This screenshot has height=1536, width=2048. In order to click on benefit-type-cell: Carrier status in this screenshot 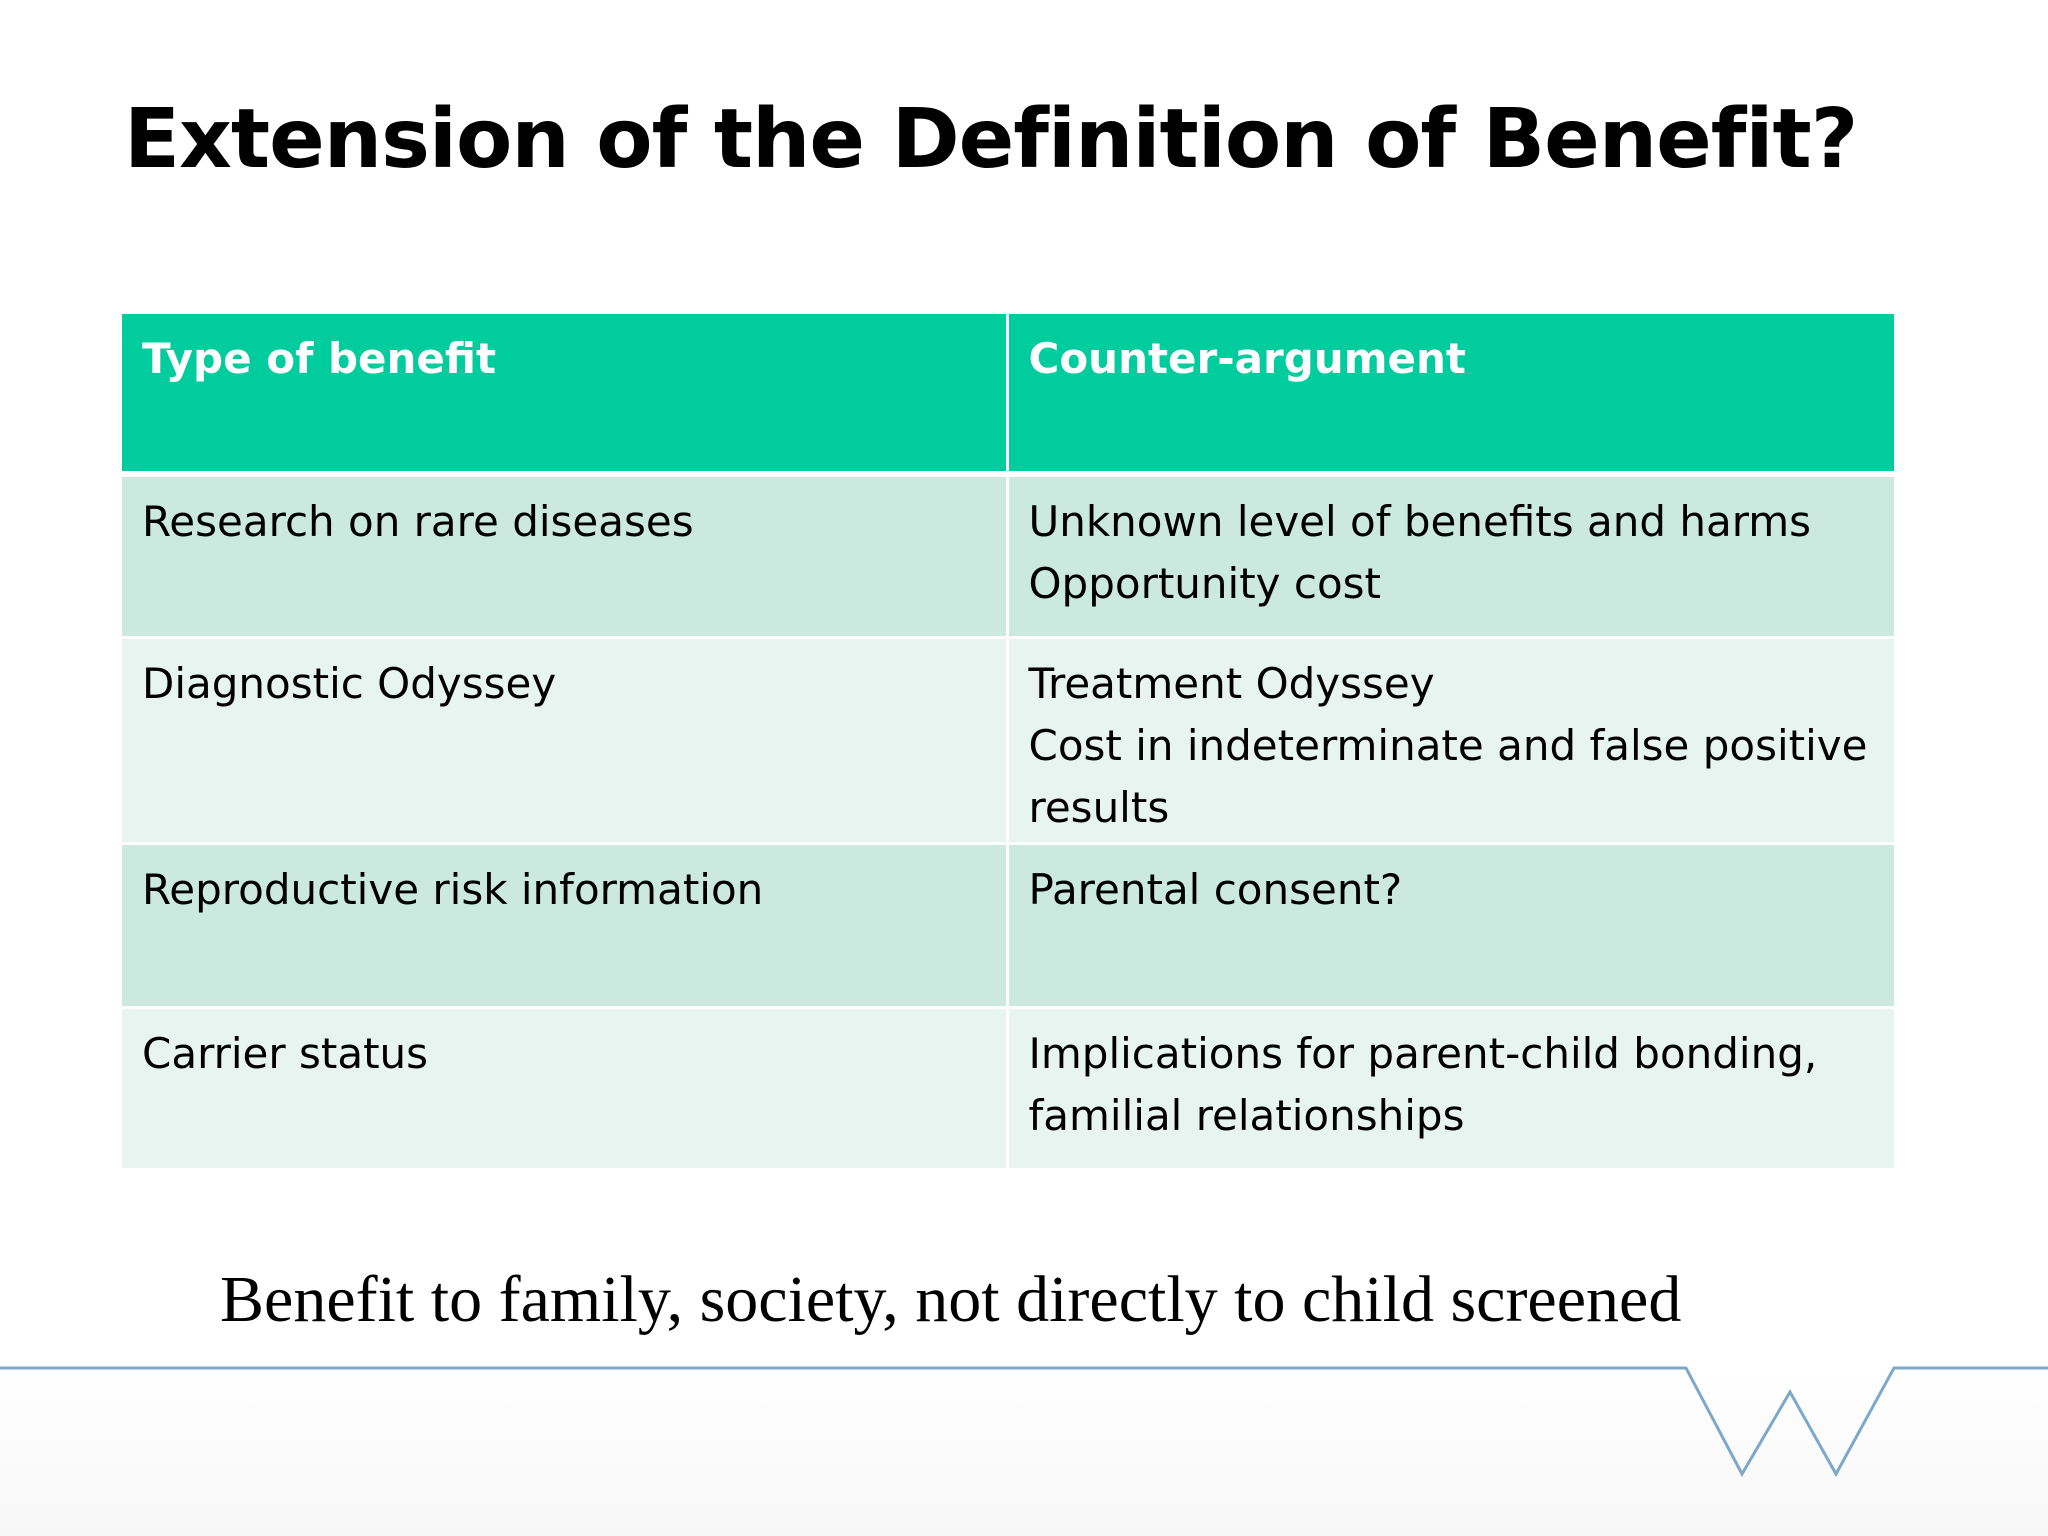, I will do `click(285, 1053)`.